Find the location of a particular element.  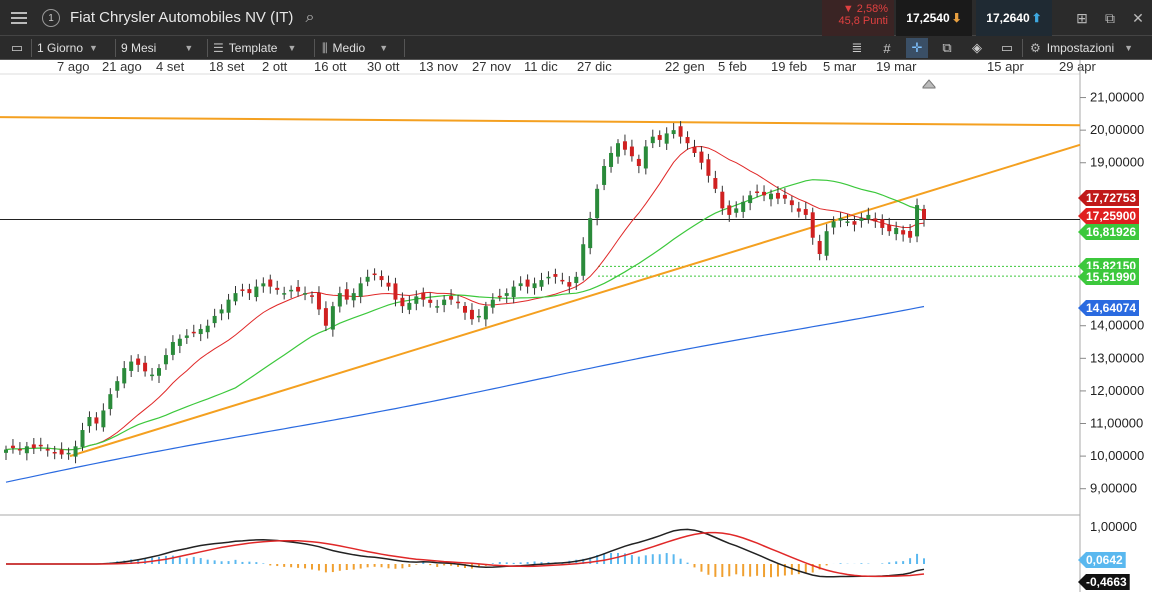

price-change-box: ▼ 2,58% 45,8 Punti is located at coordinates (858, 18).